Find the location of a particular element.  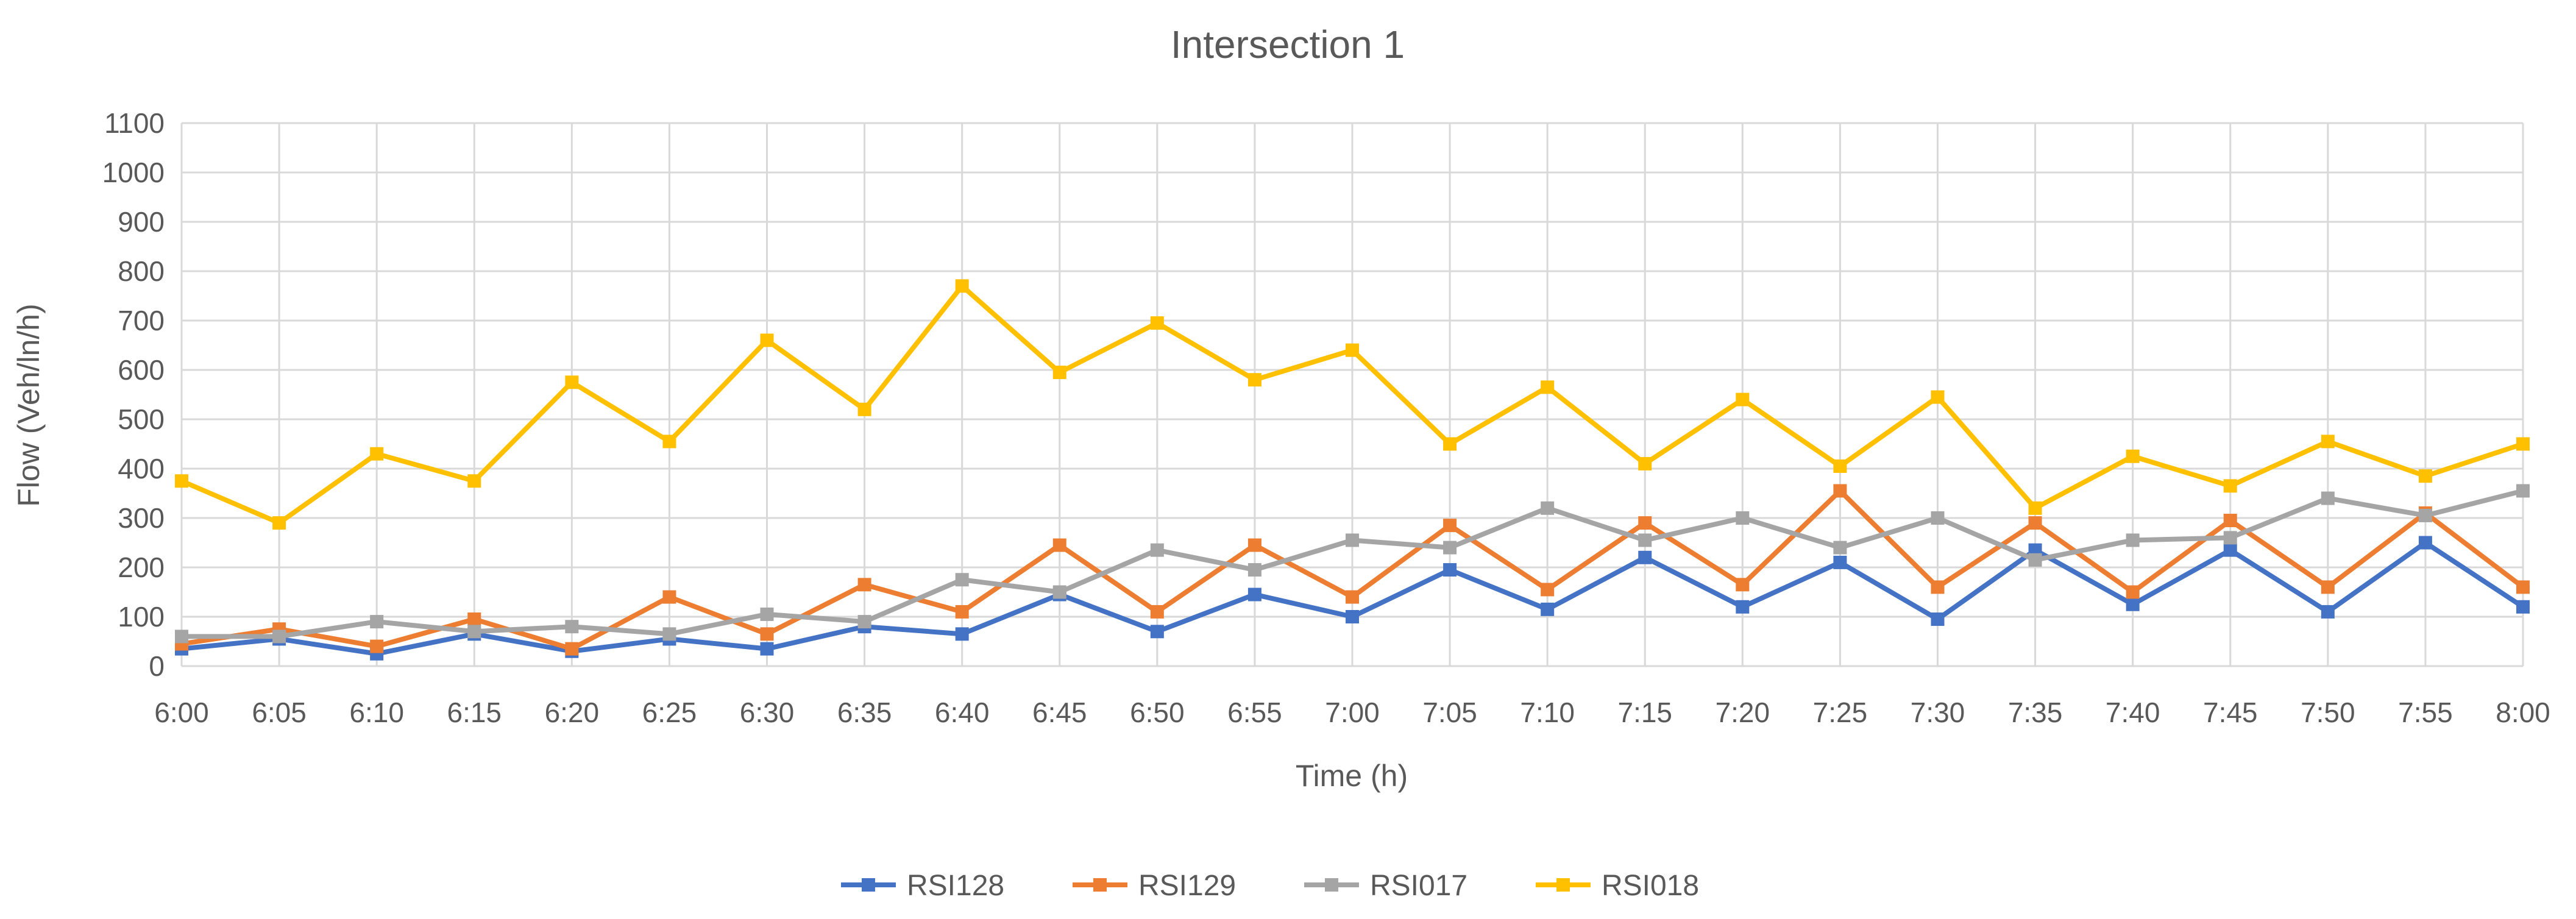

x-axis-label: Time (h) is located at coordinates (1352, 776).